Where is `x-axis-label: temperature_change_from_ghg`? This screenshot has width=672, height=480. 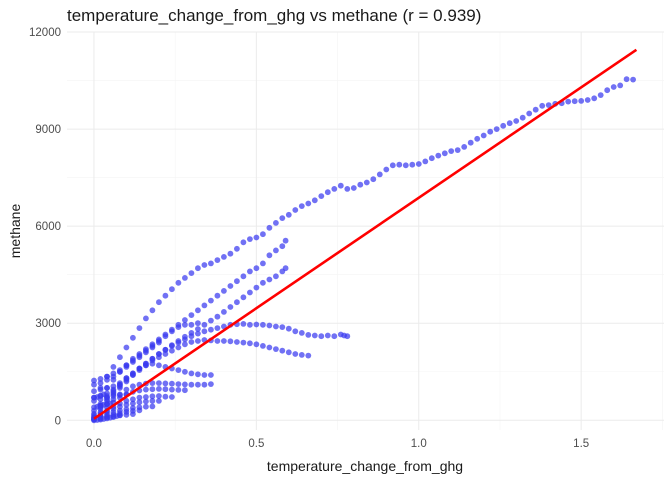
x-axis-label: temperature_change_from_ghg is located at coordinates (365, 466).